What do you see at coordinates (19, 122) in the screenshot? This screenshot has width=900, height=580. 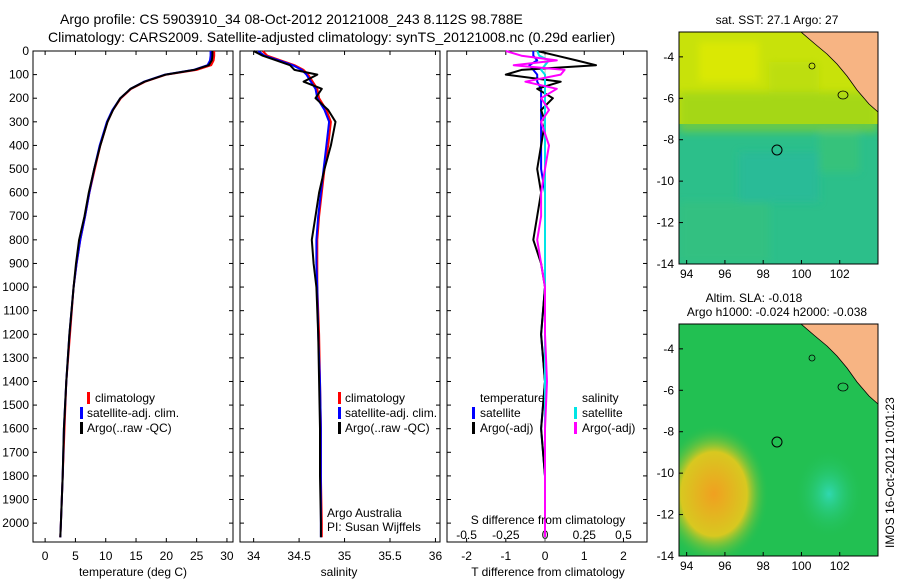 I see `y-tick-label: 300` at bounding box center [19, 122].